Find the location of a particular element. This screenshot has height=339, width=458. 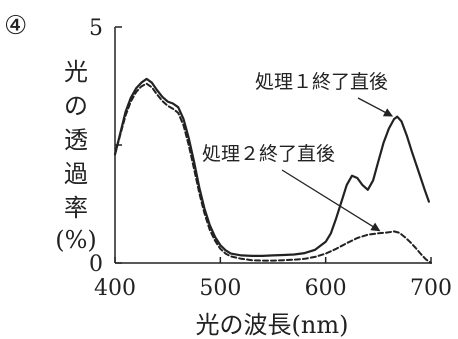

x-tick-label: 700 is located at coordinates (431, 288).